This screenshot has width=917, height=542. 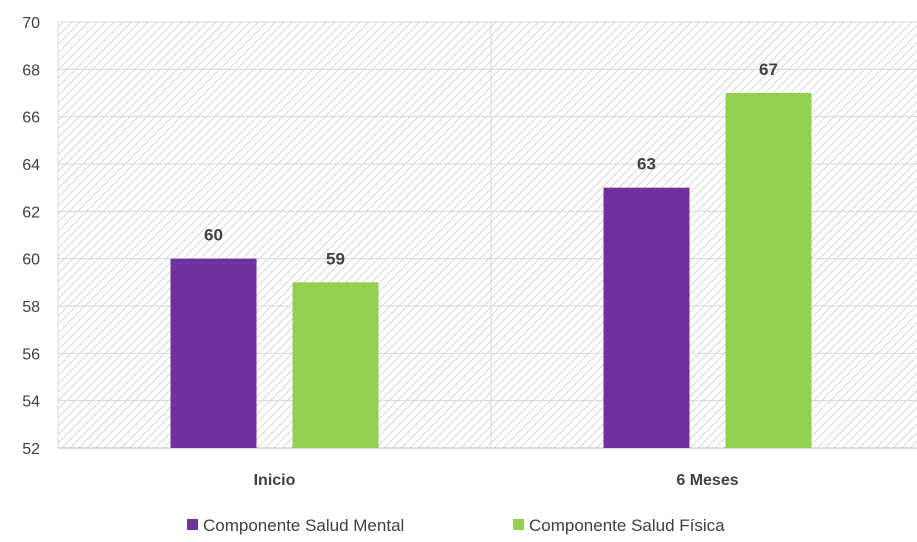 I want to click on legend-label: Componente Salud Mental, so click(x=303, y=525).